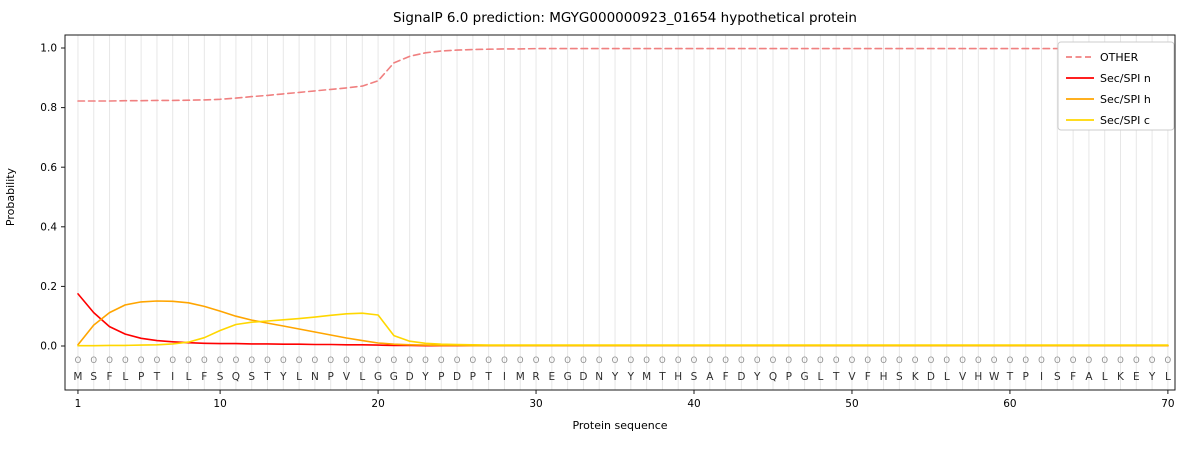  I want to click on series-line-sec-spi-c, so click(623, 329).